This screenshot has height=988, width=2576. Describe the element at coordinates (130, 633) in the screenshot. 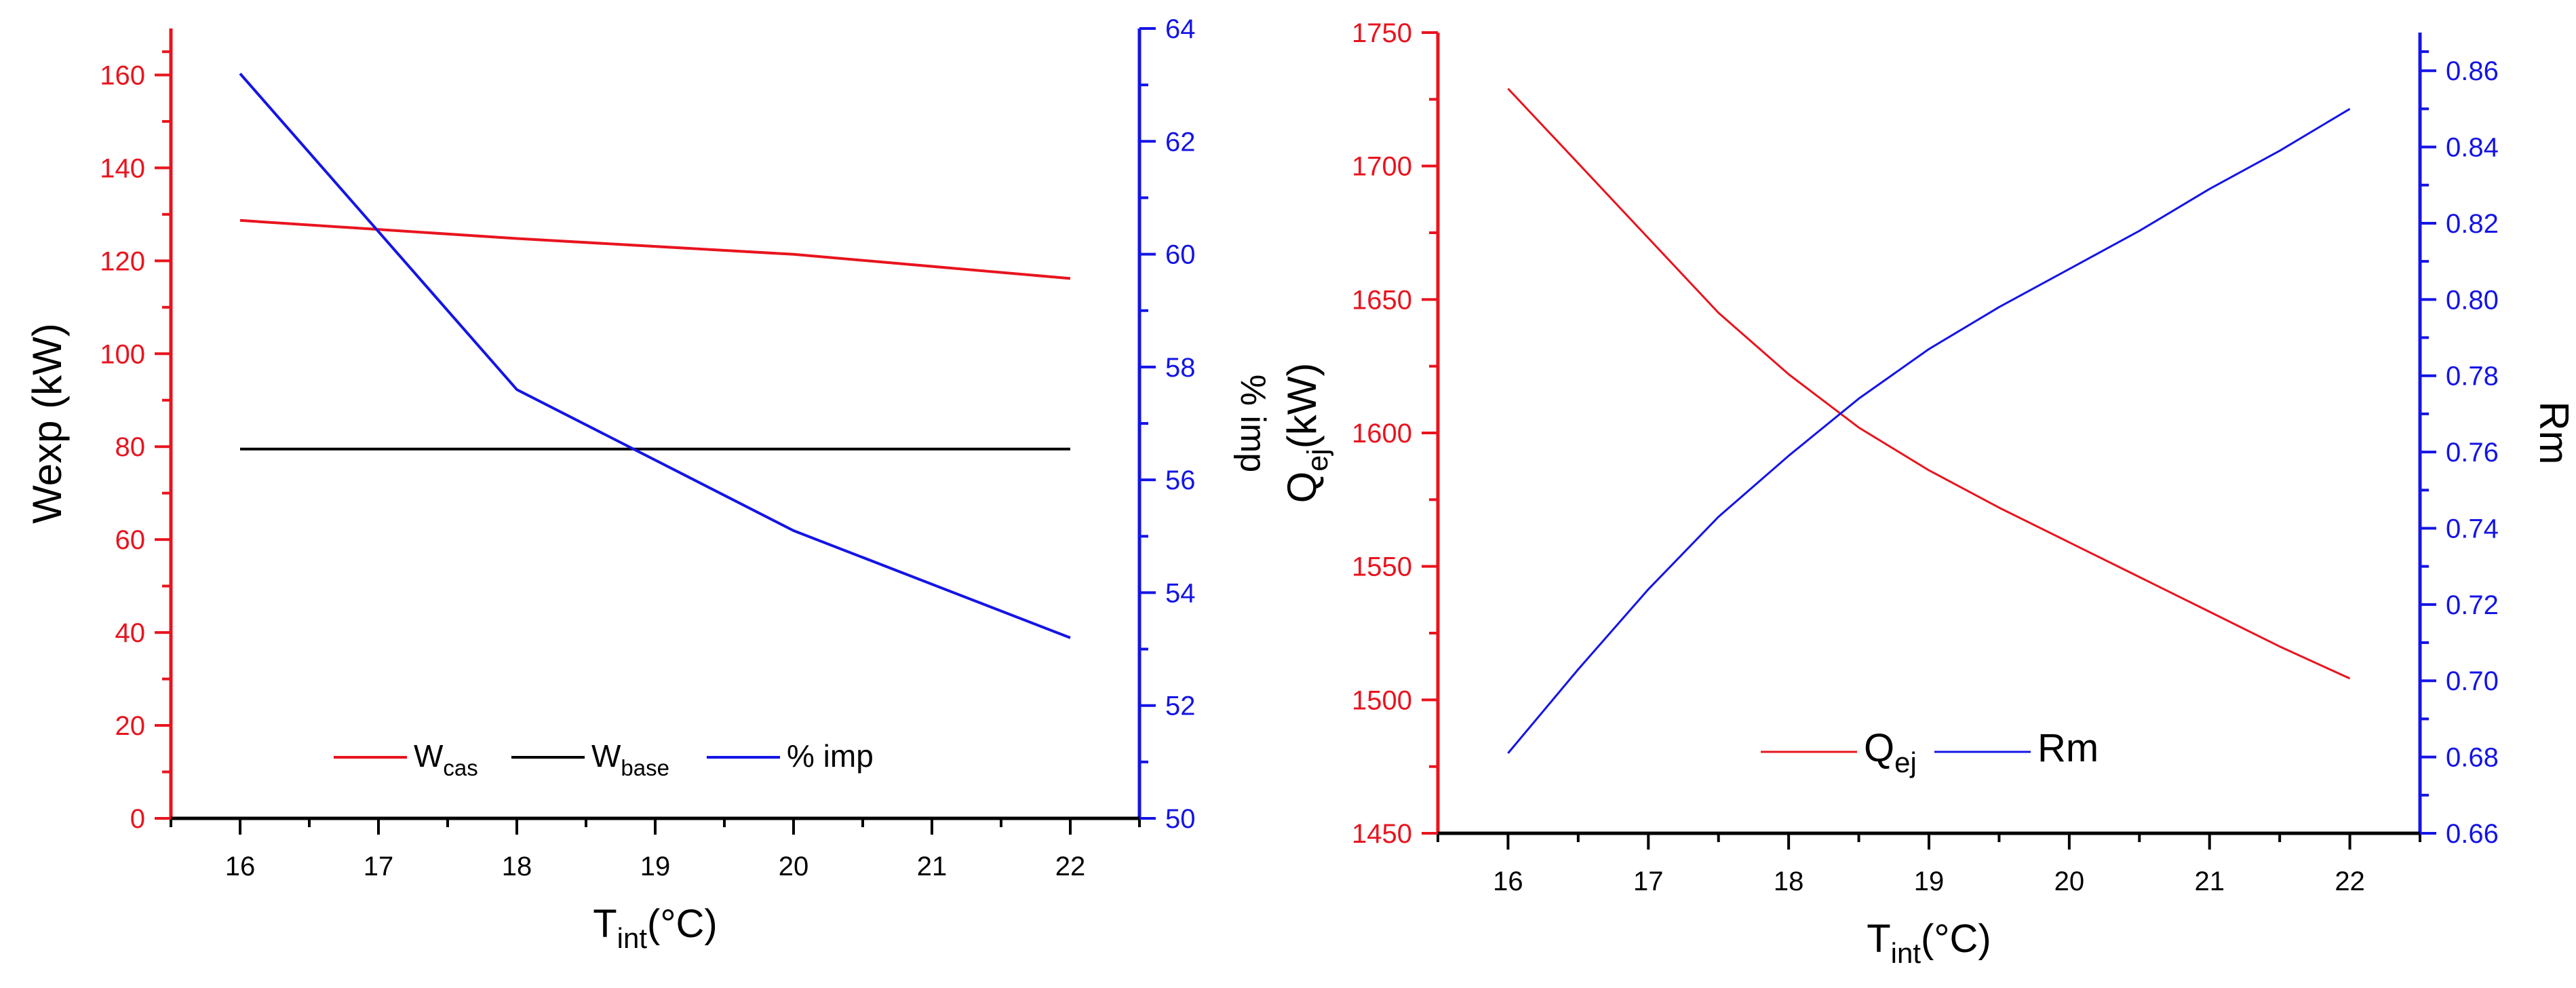

I see `left-y-tick-label: 40` at that location.